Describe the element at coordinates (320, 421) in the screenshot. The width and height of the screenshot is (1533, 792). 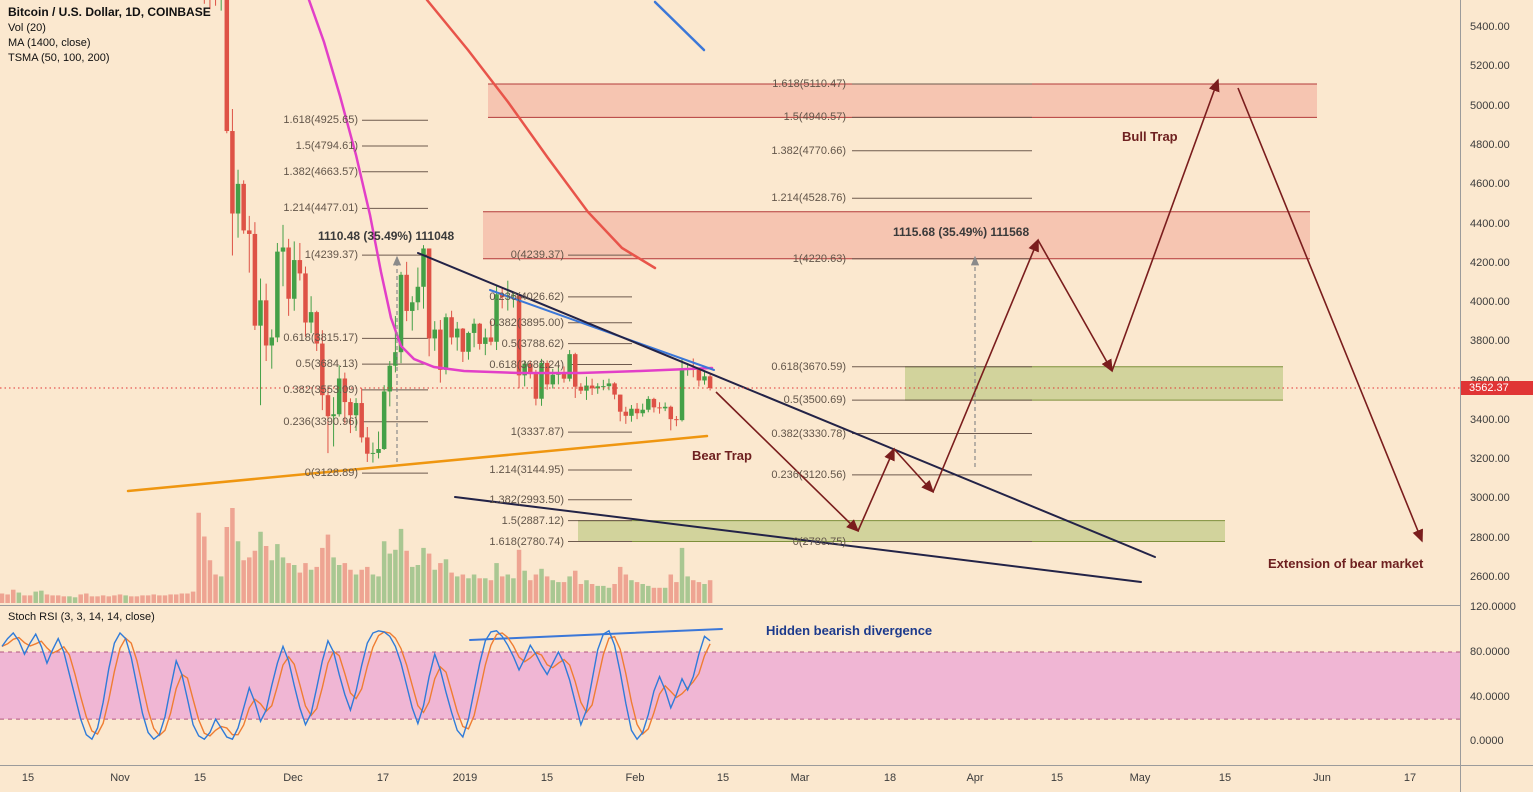
I see `fib-level-label-left: 0.236(3390.96)` at that location.